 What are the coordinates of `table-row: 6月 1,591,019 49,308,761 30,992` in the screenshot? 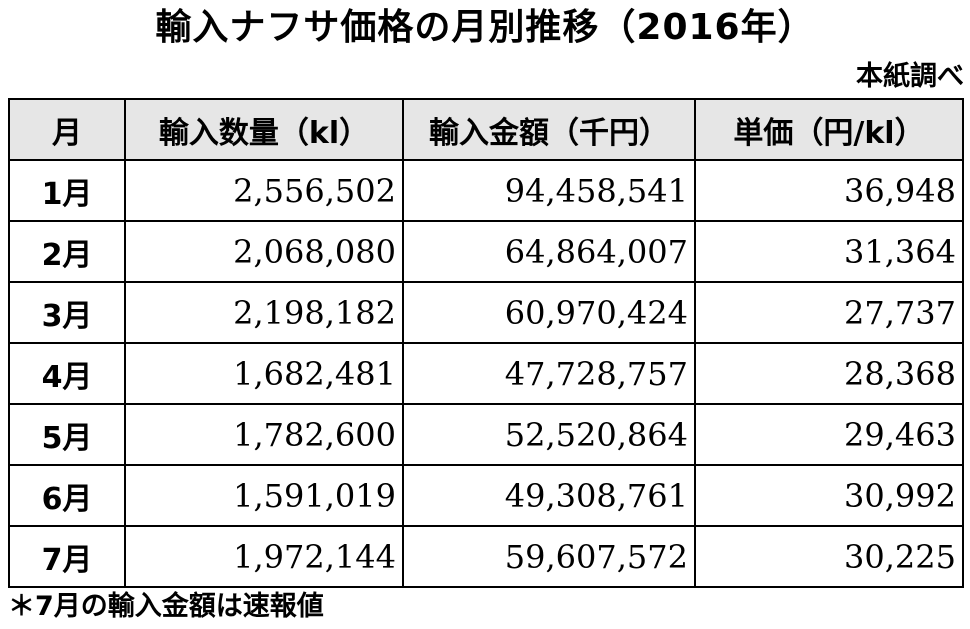 It's located at (486, 495).